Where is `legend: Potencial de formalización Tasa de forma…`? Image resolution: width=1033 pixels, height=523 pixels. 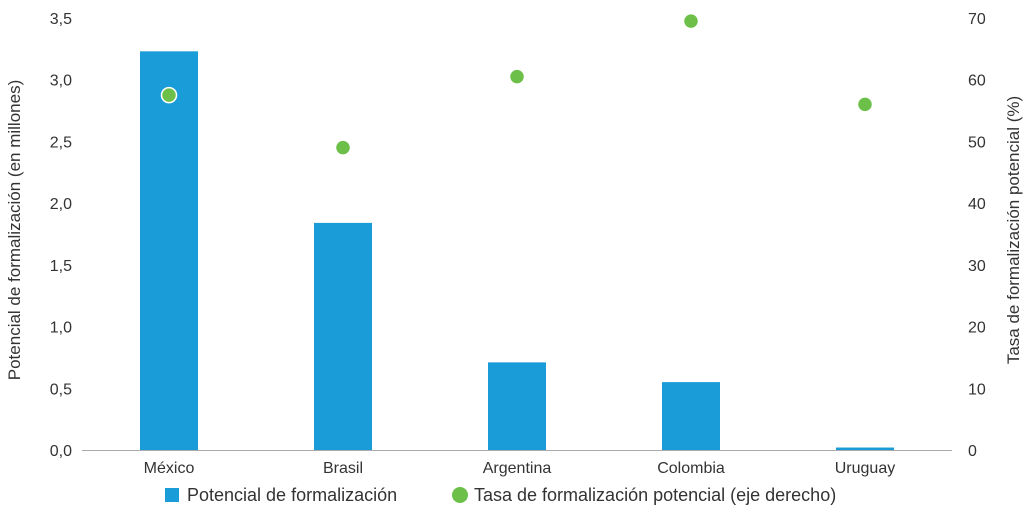
legend: Potencial de formalización Tasa de forma… is located at coordinates (500, 495).